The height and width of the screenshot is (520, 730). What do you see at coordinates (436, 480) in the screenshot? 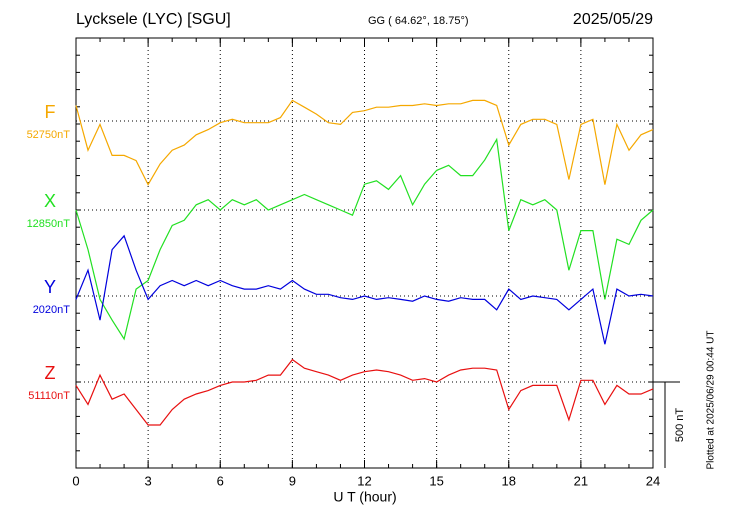
I see `x-tick-label: 15` at bounding box center [436, 480].